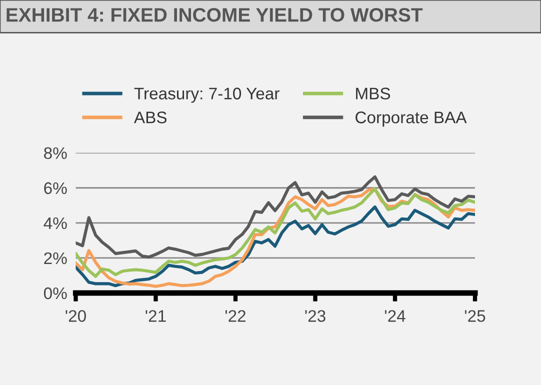 This screenshot has height=385, width=541. Describe the element at coordinates (55, 293) in the screenshot. I see `y-tick-label: 0%` at that location.